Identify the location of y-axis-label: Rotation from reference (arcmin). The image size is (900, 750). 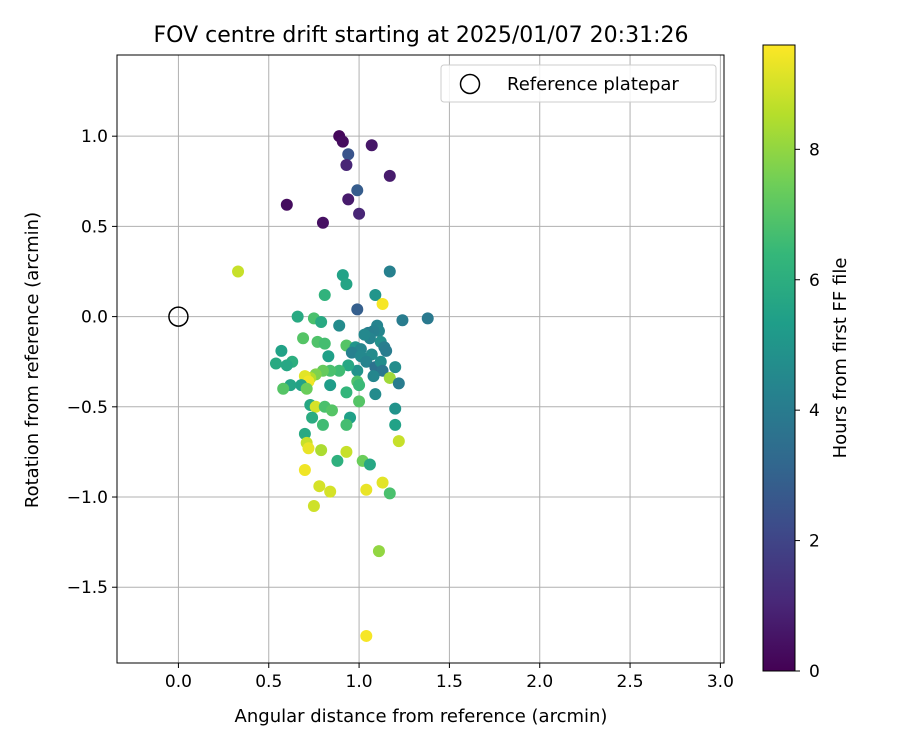
(32, 360).